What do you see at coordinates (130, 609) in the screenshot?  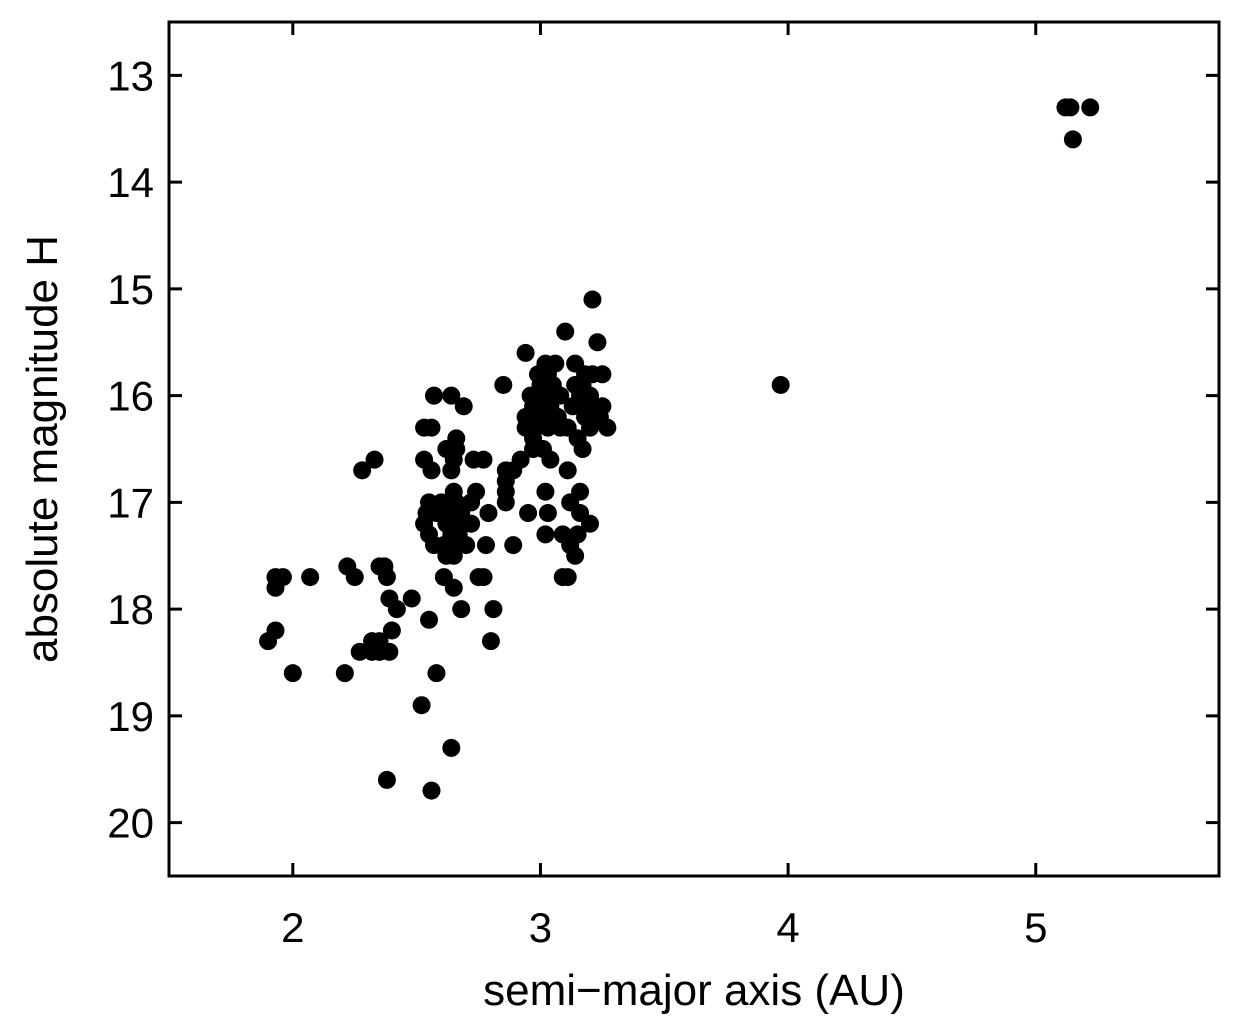 I see `y-tick-label: 18` at bounding box center [130, 609].